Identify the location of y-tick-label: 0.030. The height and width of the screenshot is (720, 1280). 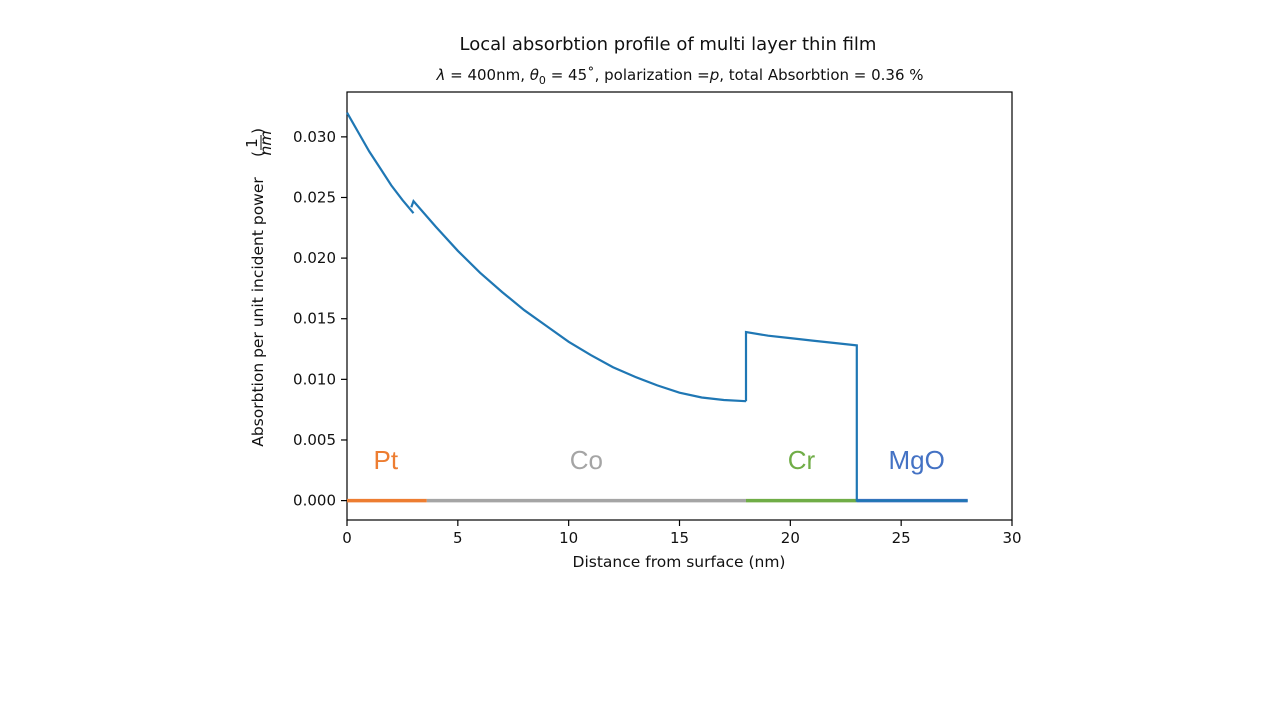
(314, 137).